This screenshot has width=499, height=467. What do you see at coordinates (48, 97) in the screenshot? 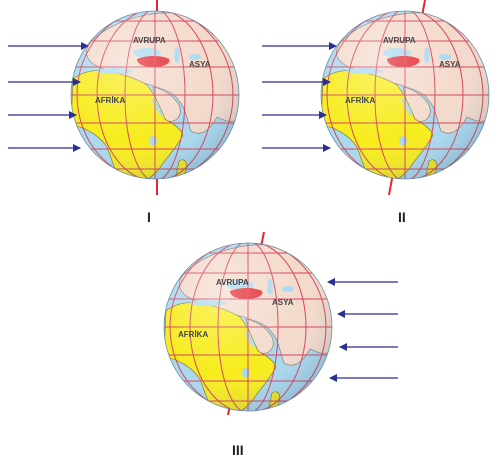
I see `sun-rays-i` at bounding box center [48, 97].